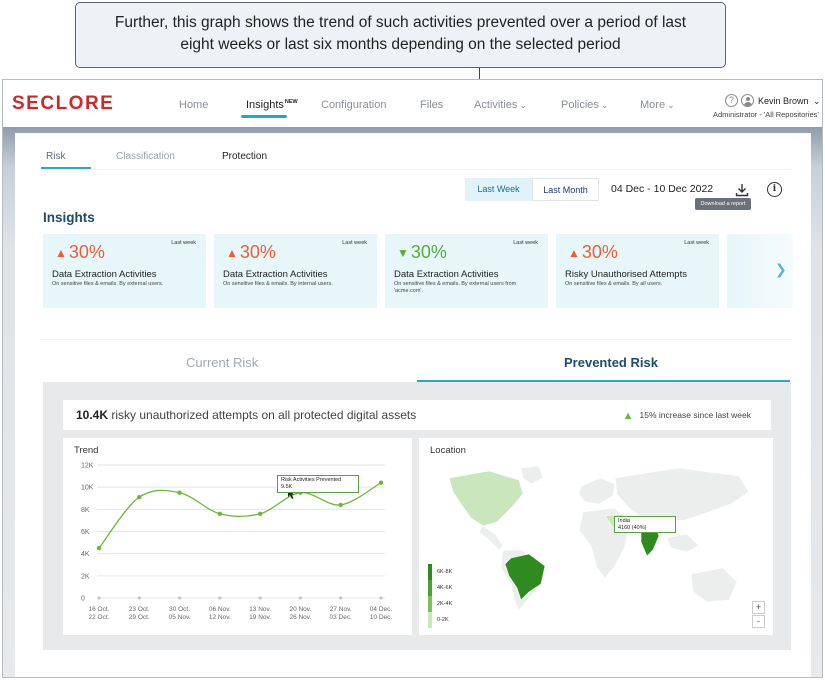  What do you see at coordinates (220, 617) in the screenshot?
I see `x-tick-label: 12 Nov.` at bounding box center [220, 617].